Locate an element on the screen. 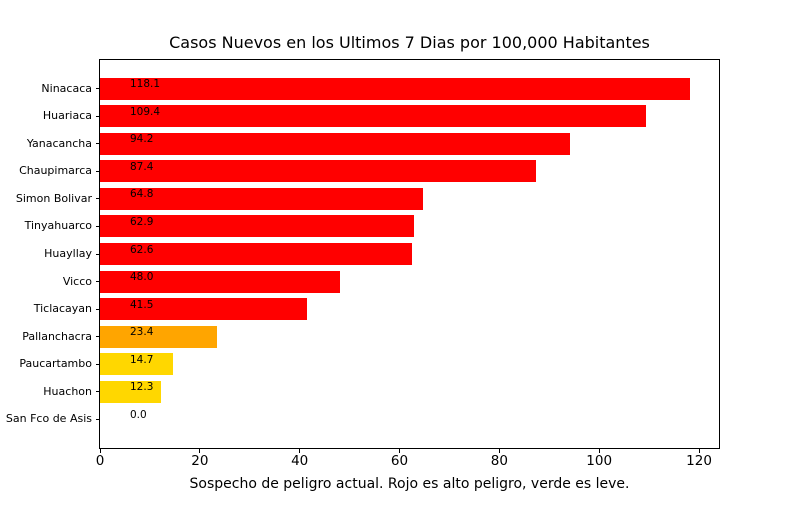  y-tick-label: Huayllay is located at coordinates (68, 253).